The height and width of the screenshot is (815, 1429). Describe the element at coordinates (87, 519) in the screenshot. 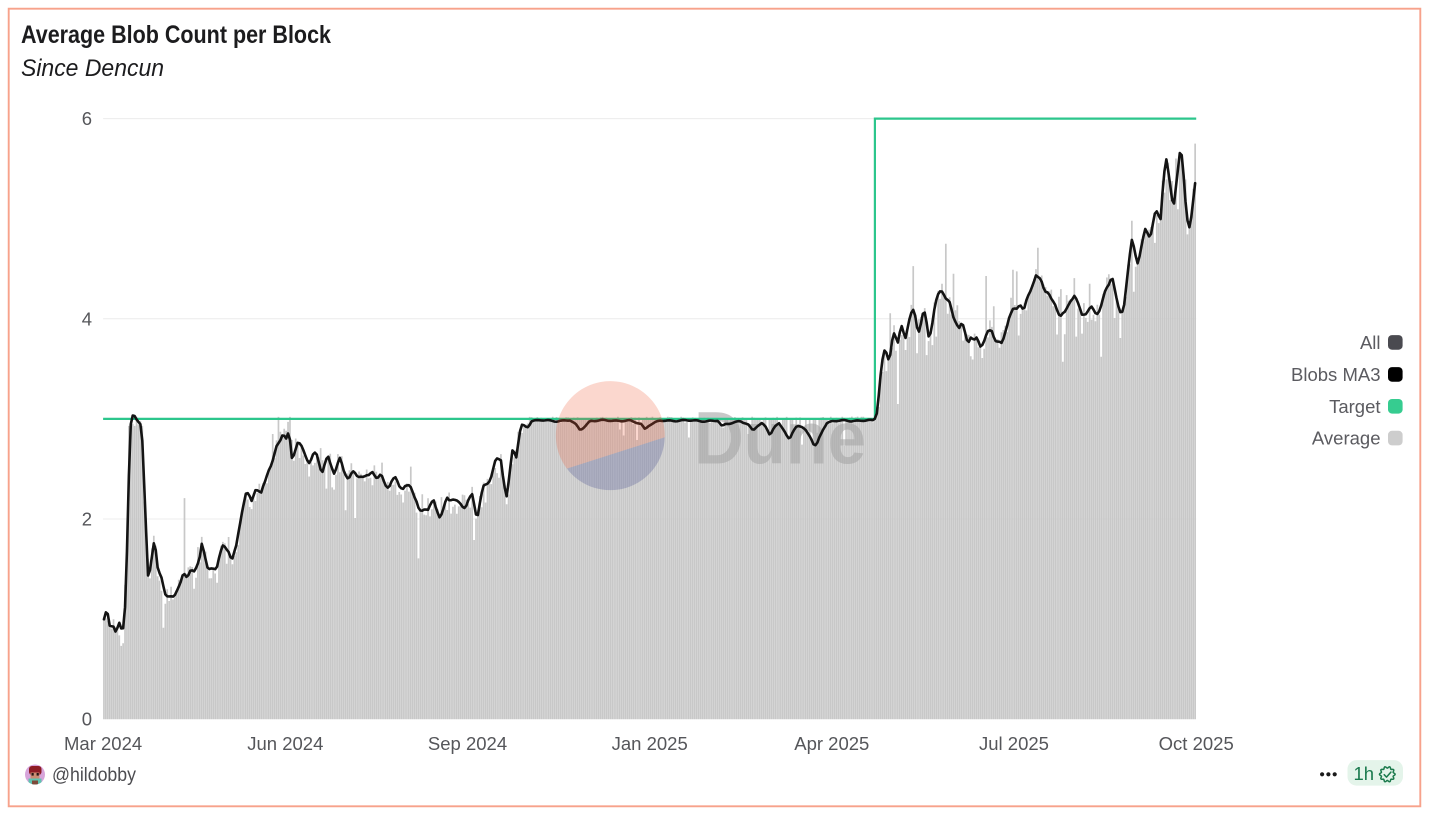

I see `svg-text: 2` at that location.